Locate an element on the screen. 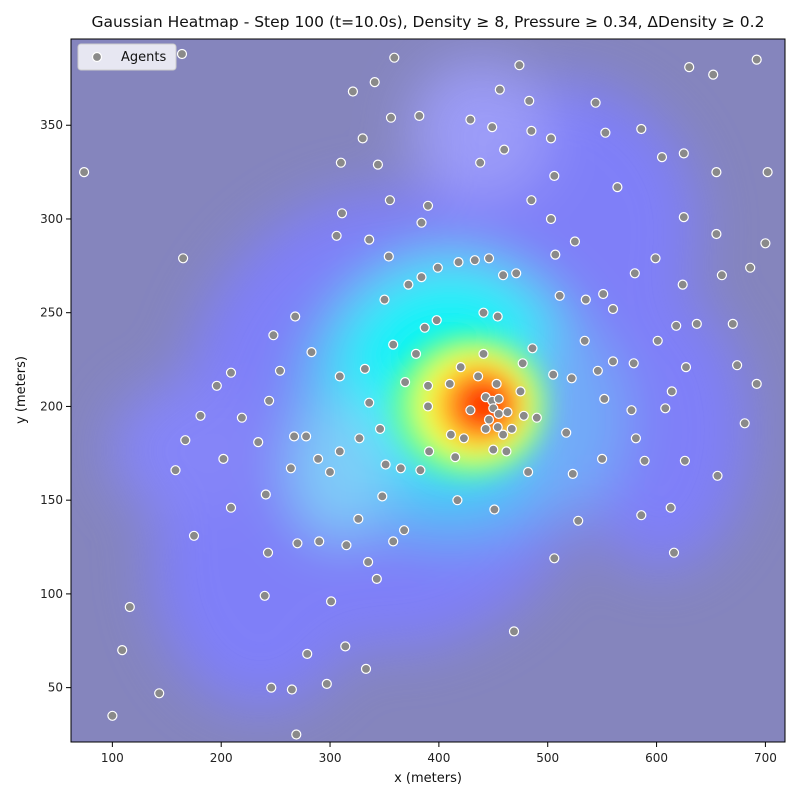  y-tick-label-0: 50 is located at coordinates (55, 688).